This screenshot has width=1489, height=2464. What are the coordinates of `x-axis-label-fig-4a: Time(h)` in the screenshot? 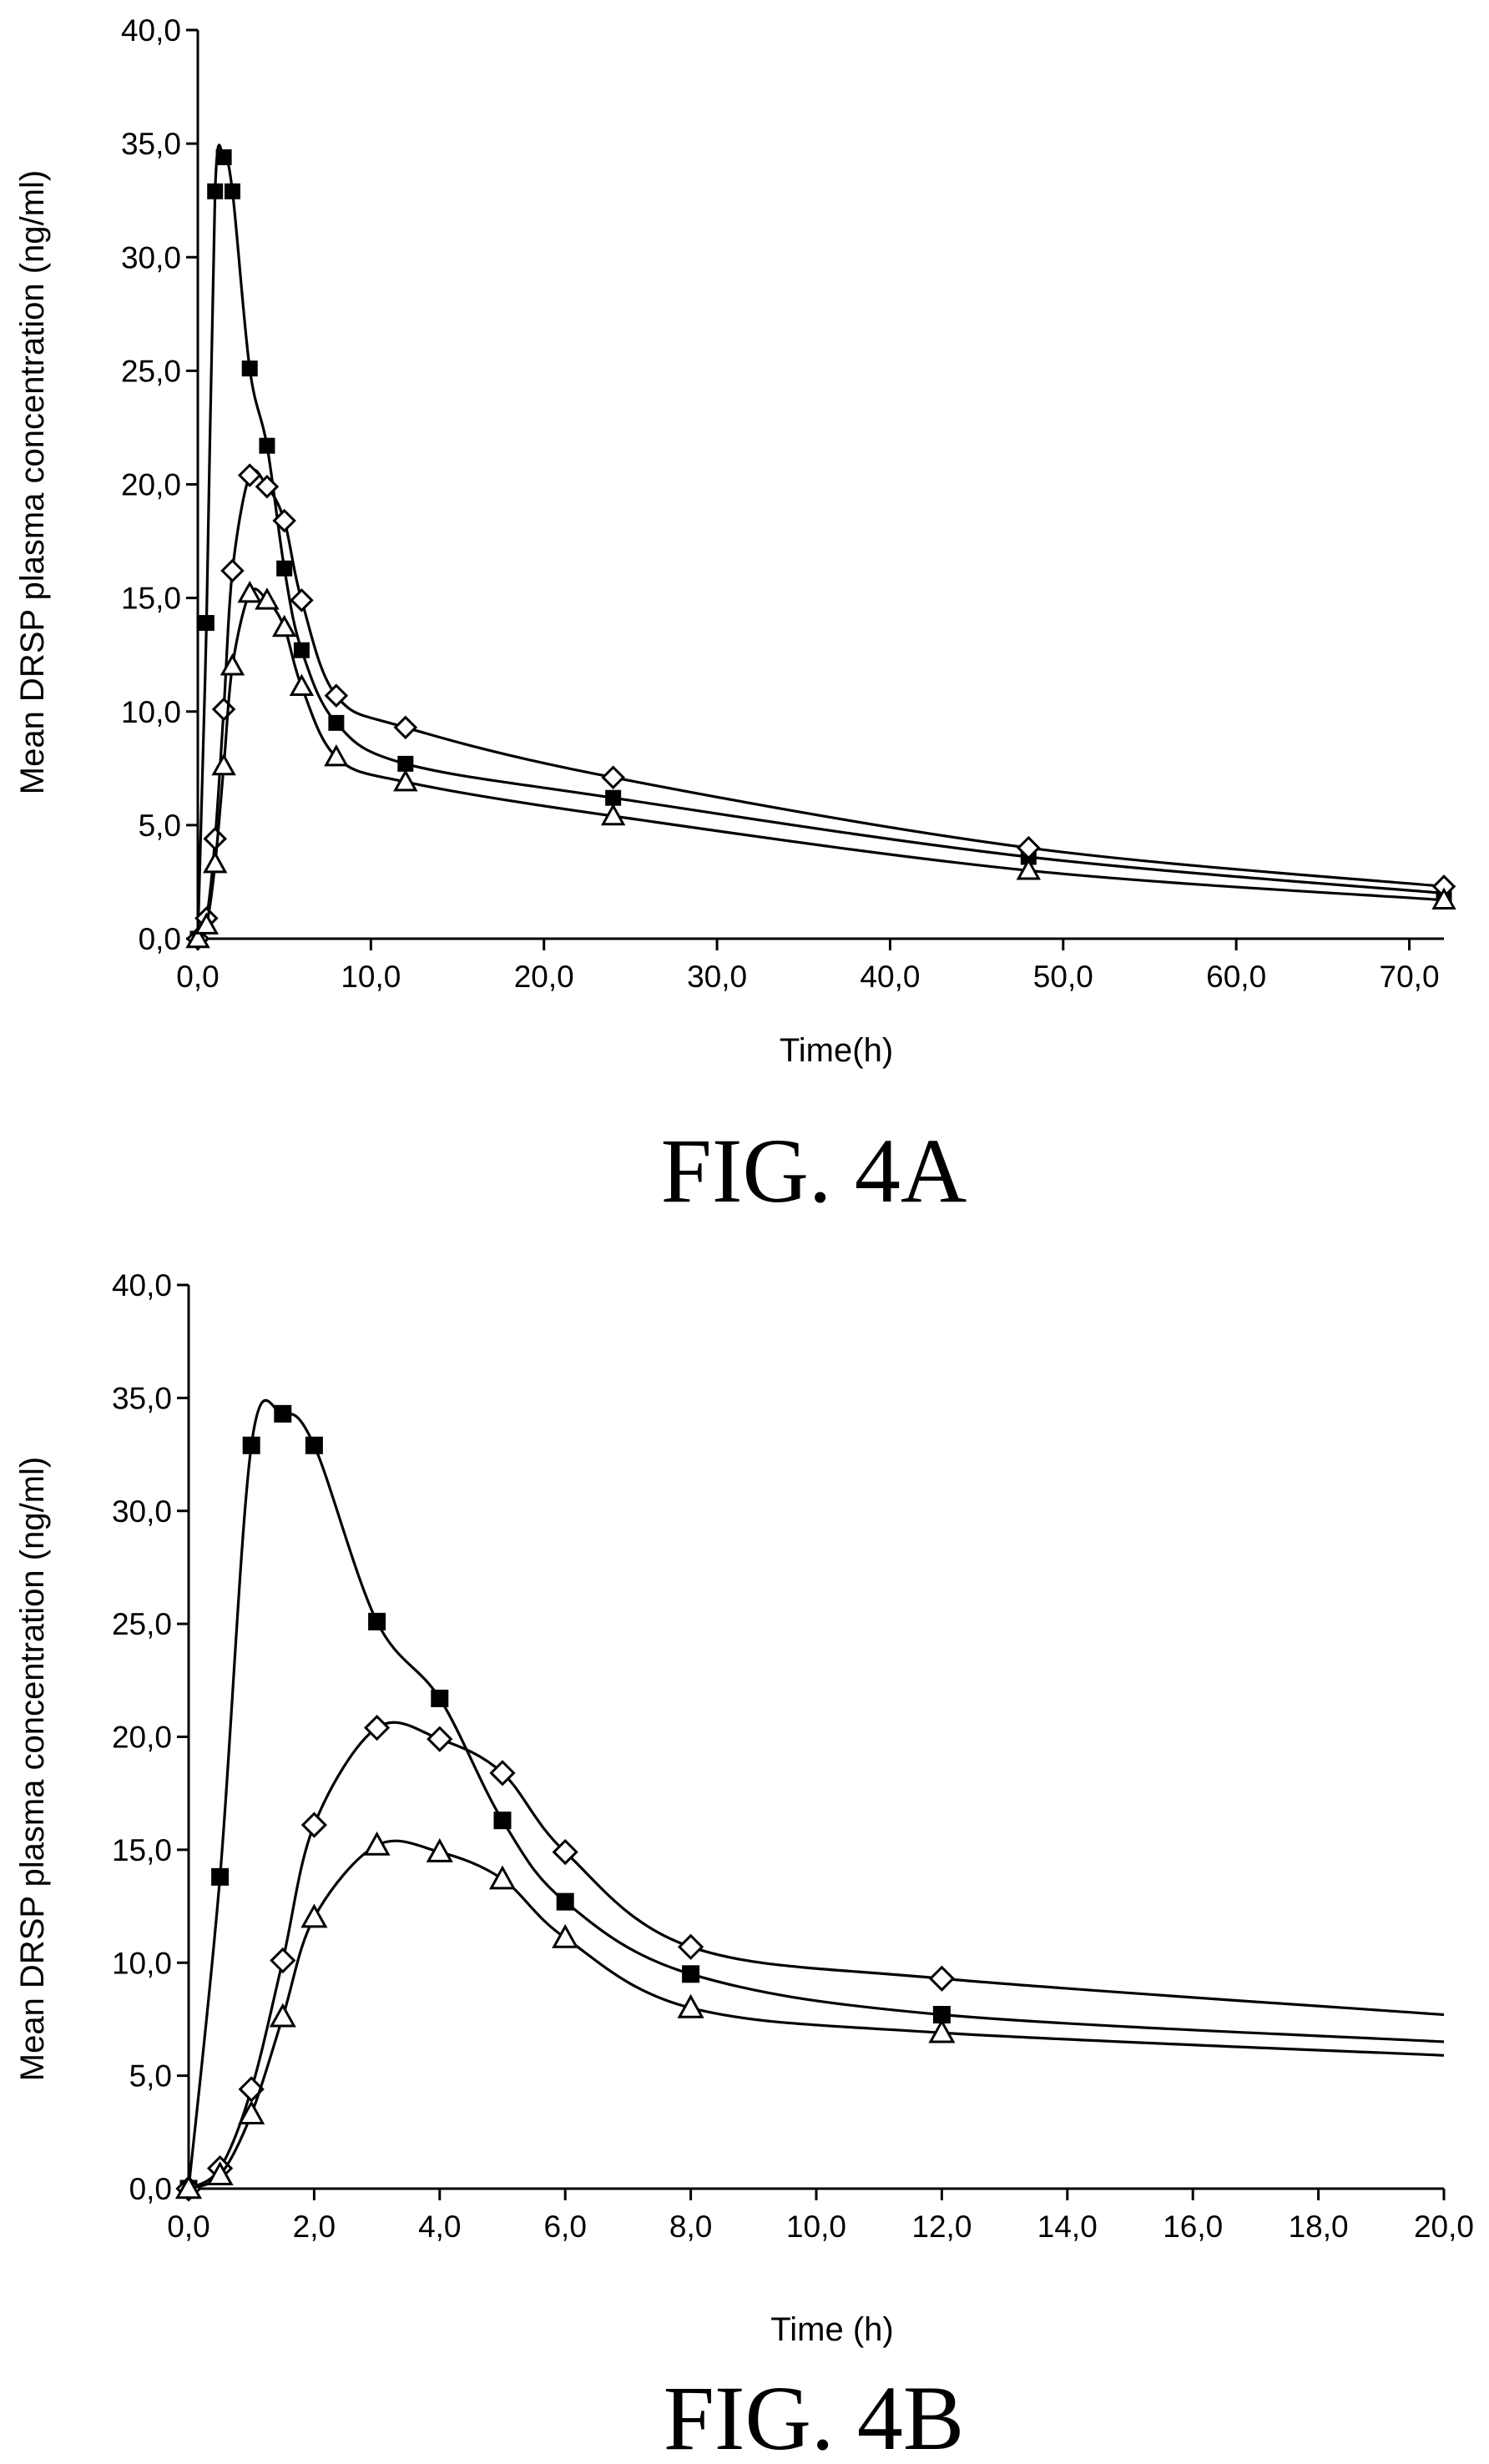 It's located at (836, 1050).